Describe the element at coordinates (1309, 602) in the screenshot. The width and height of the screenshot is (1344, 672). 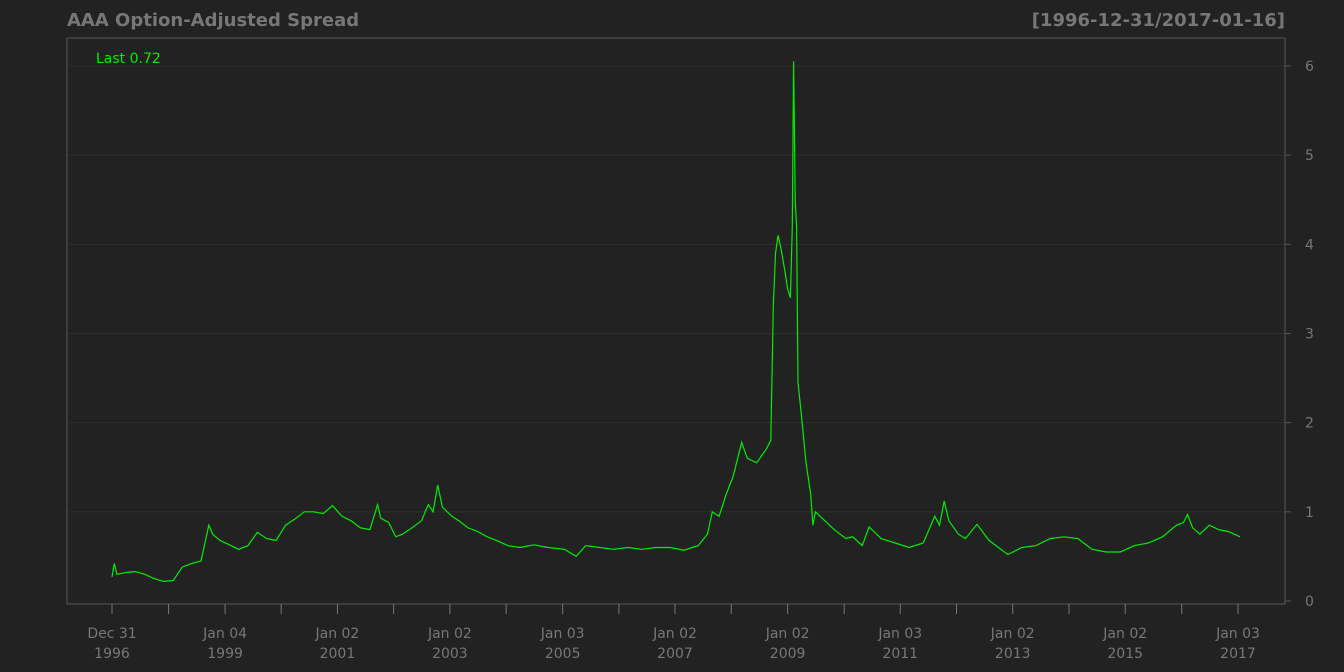
I see `y-tick-label: 0` at that location.